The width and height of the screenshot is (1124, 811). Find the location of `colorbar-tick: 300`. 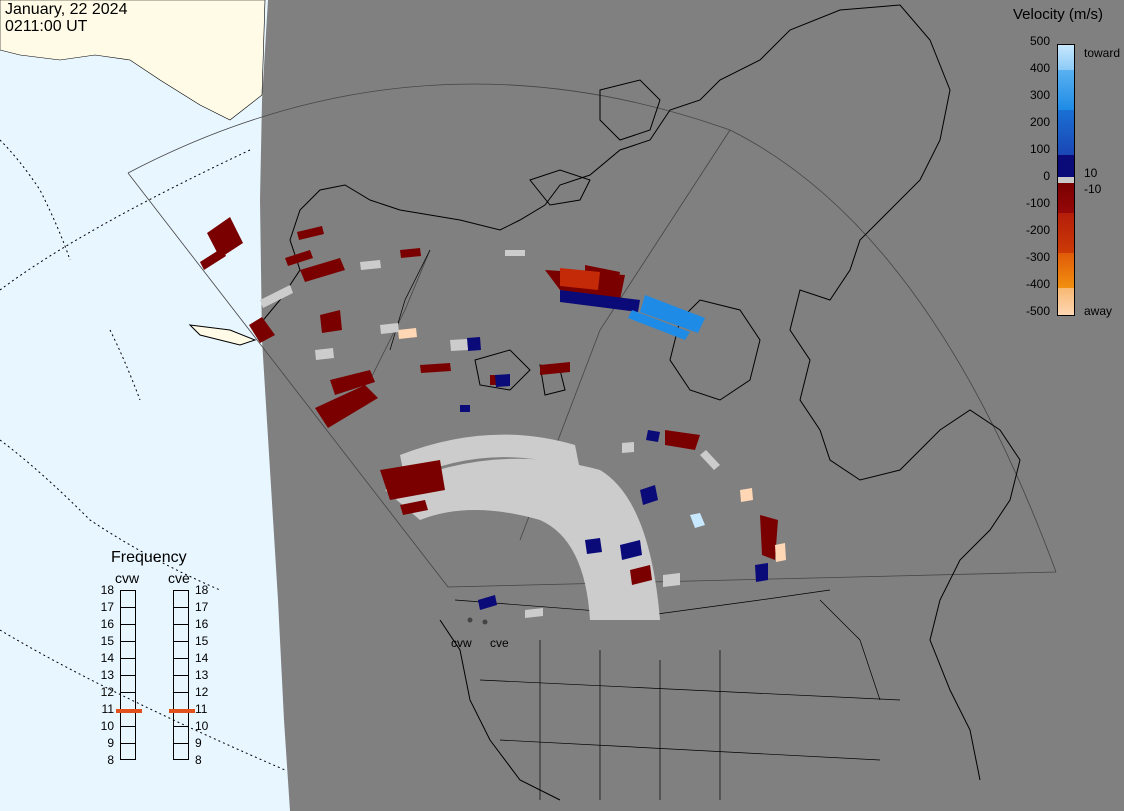

colorbar-tick: 300 is located at coordinates (1039, 95).